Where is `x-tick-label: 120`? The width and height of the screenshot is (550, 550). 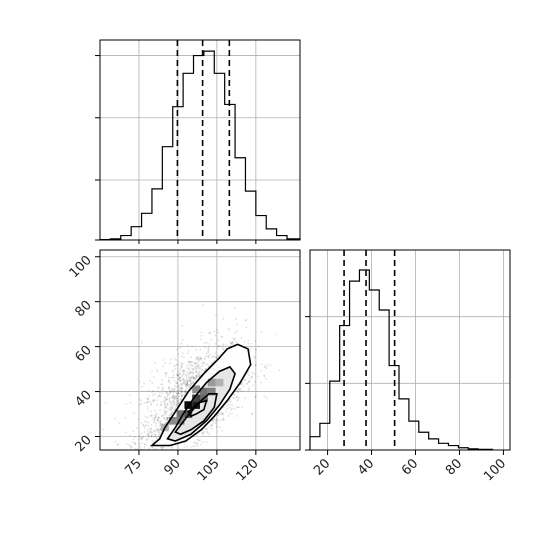
x-tick-label: 120 is located at coordinates (248, 470).